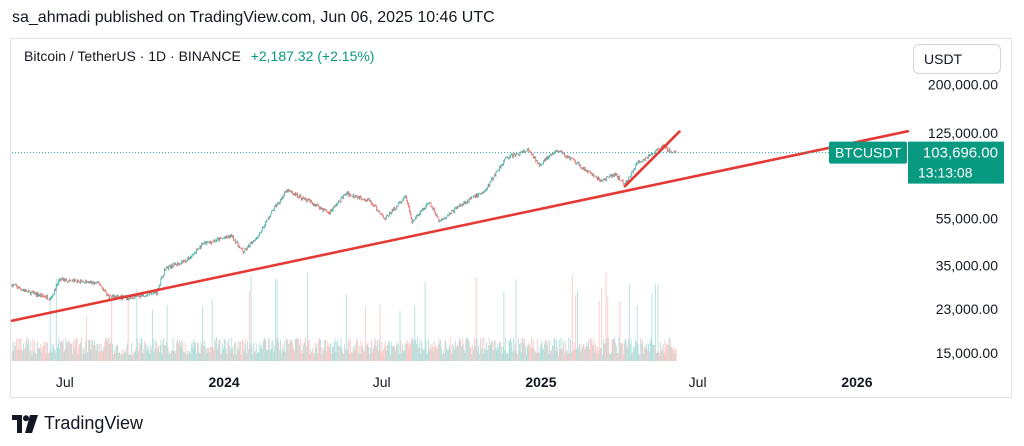  I want to click on tradingview-logo: TradingView, so click(77, 423).